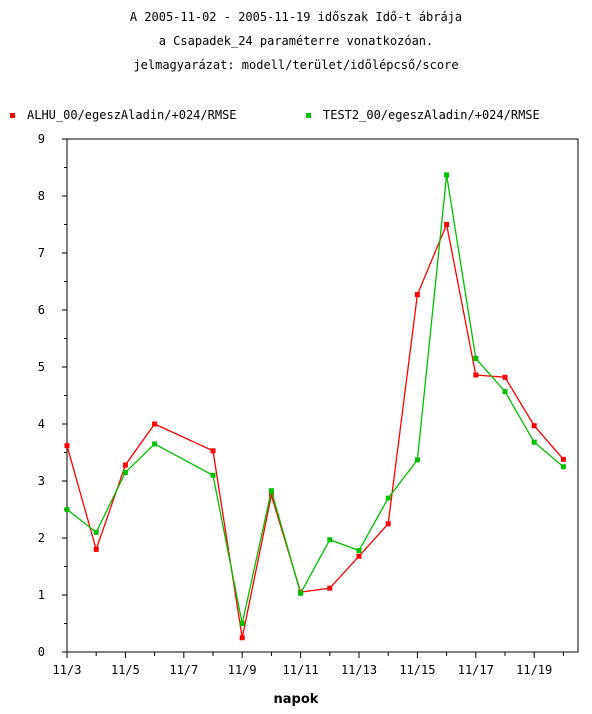 The image size is (592, 714). I want to click on y-tick-label: 3, so click(41, 481).